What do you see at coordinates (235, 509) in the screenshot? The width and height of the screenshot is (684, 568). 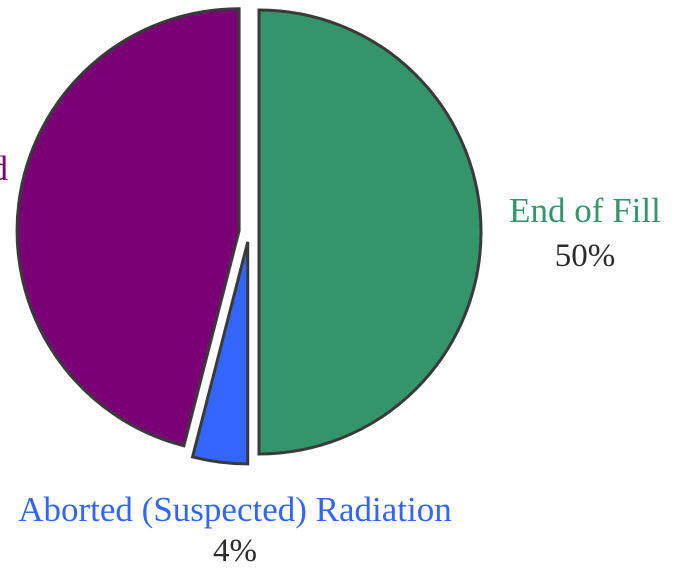 I see `slice-label-aborted-radiation: Aborted (Suspected) Radiation` at bounding box center [235, 509].